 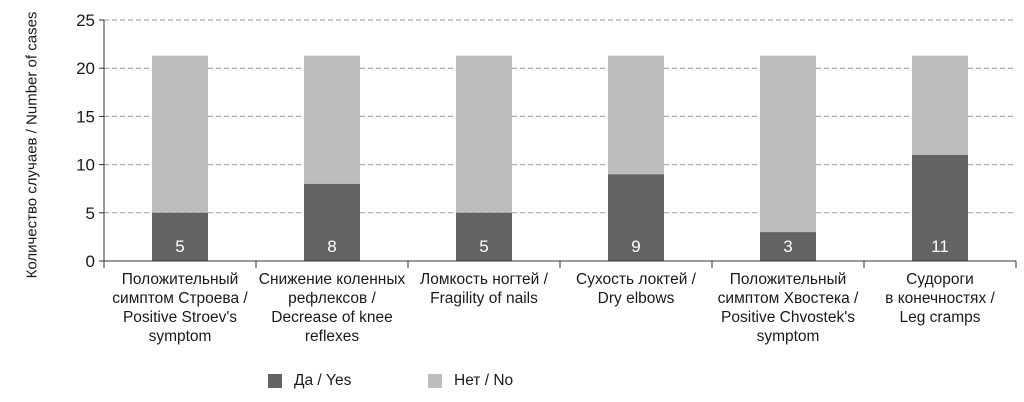 I want to click on y-tick-label: 10, so click(x=85, y=165).